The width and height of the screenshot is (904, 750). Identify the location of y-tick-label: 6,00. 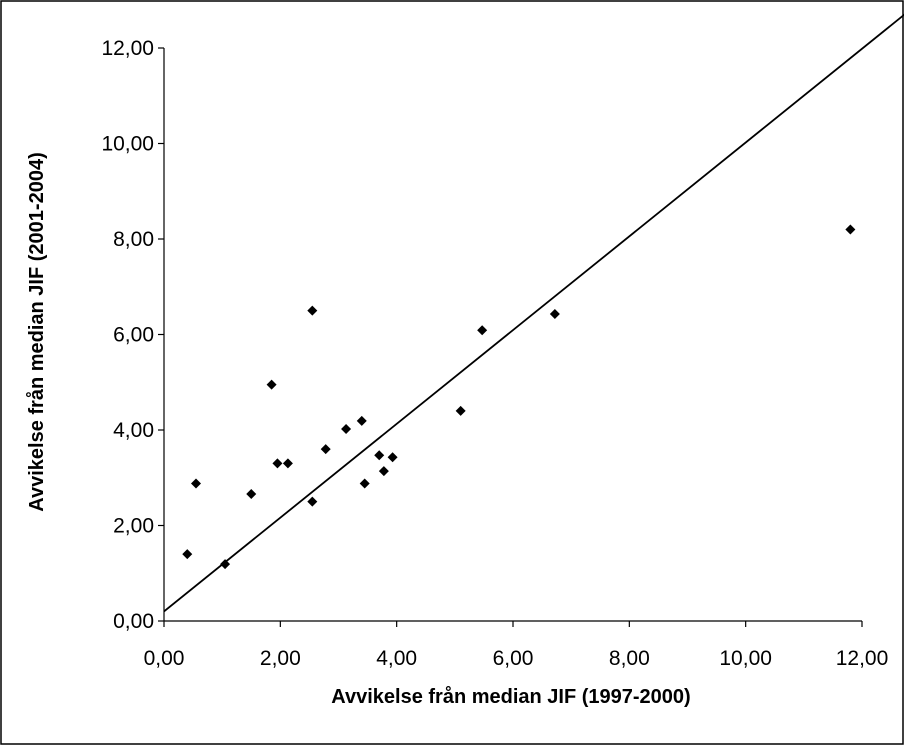
(133, 335).